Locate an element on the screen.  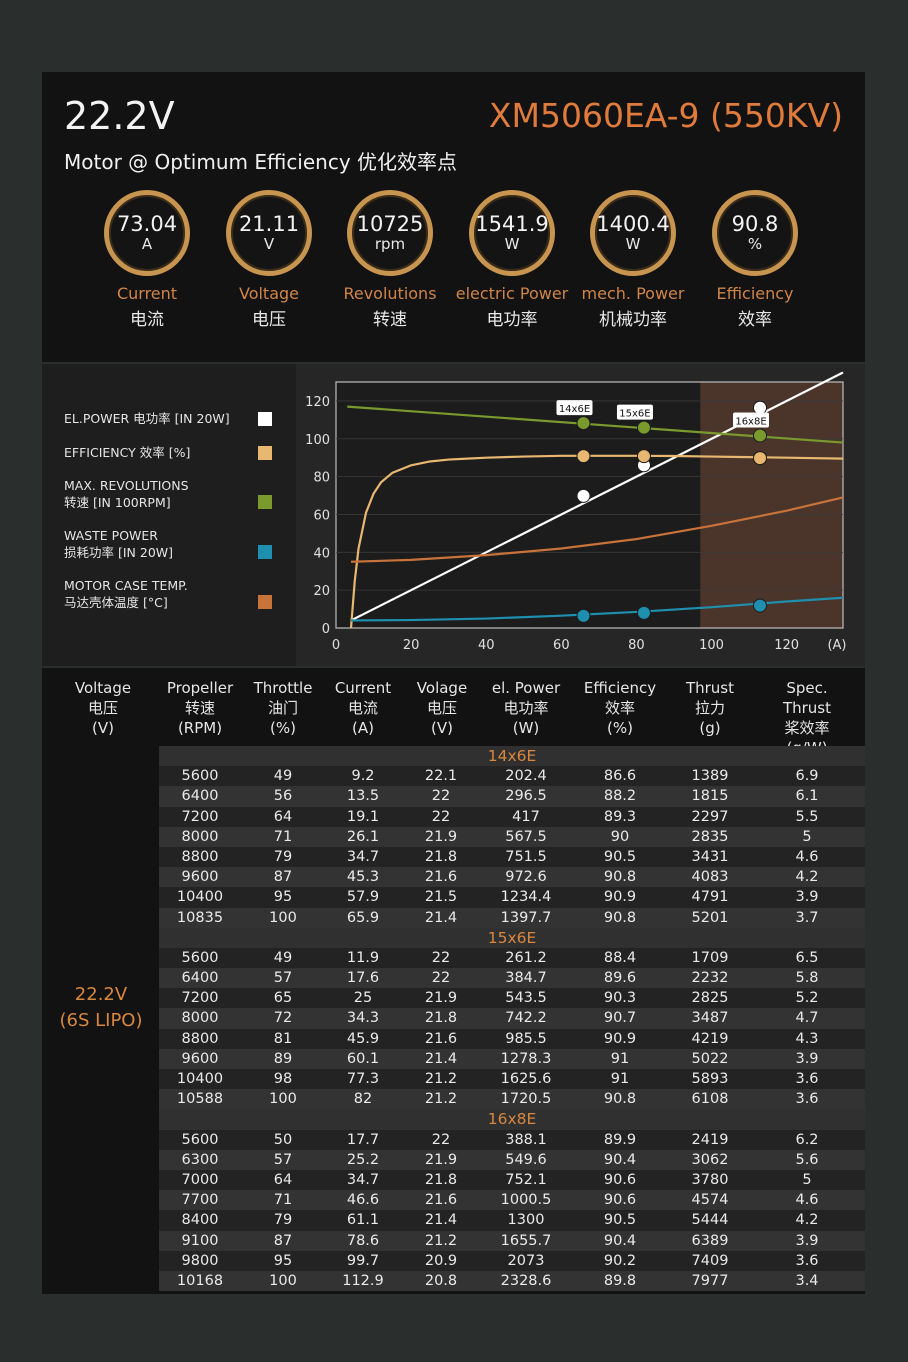
table-cell: 1720.5 is located at coordinates (526, 1099).